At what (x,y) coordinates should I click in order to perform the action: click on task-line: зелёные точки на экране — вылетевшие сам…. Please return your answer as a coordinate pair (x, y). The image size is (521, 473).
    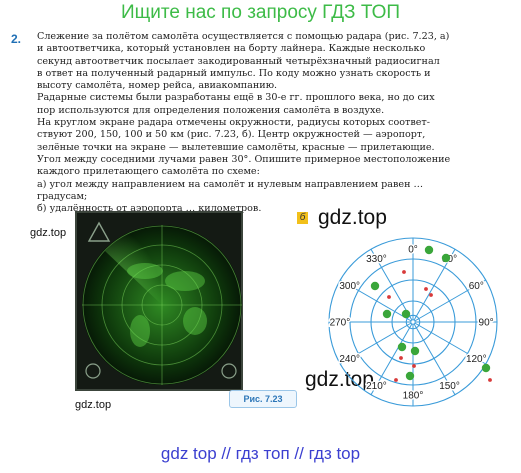
    Looking at the image, I should click on (236, 147).